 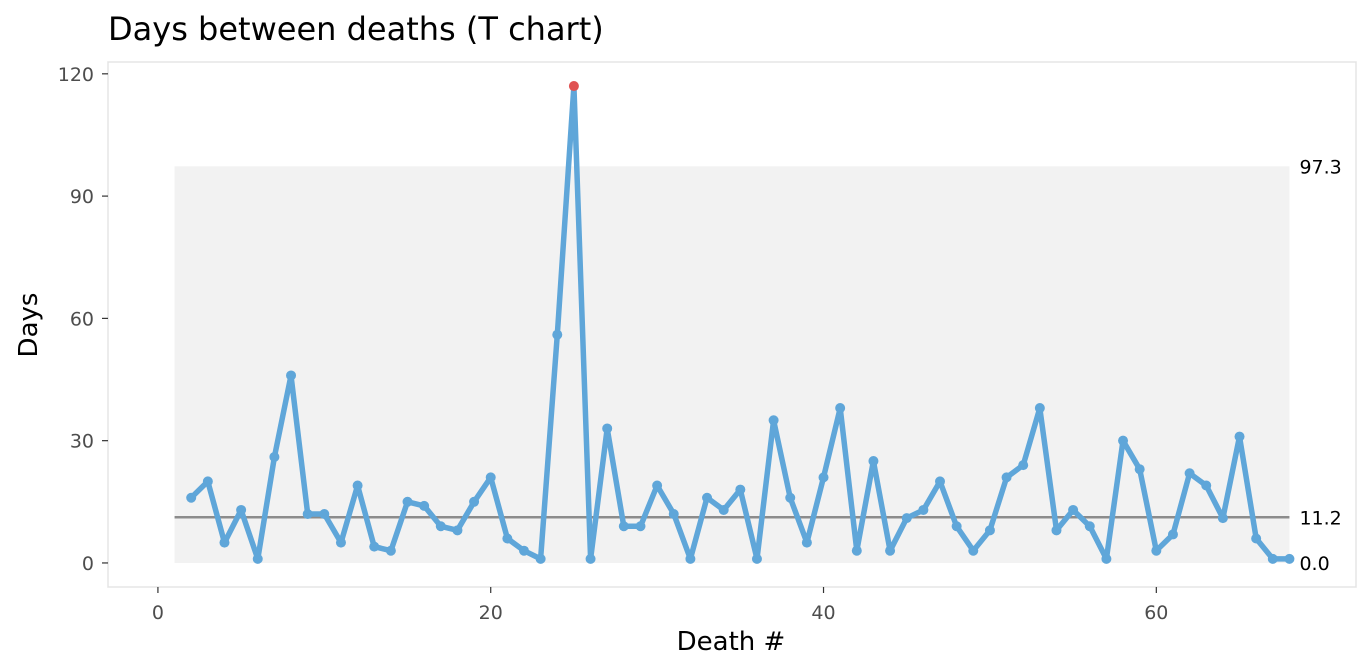 I want to click on x-tick-label: 20, so click(x=491, y=613).